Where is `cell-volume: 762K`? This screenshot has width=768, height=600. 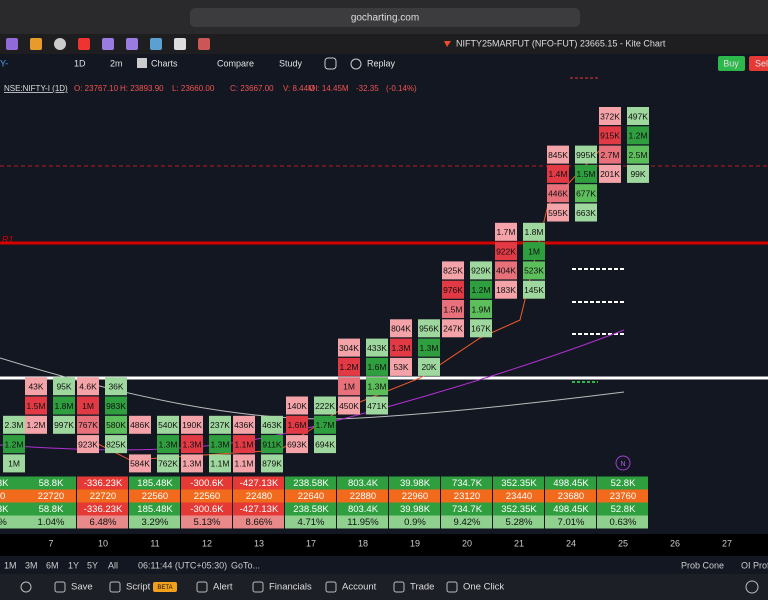
cell-volume: 762K is located at coordinates (168, 464).